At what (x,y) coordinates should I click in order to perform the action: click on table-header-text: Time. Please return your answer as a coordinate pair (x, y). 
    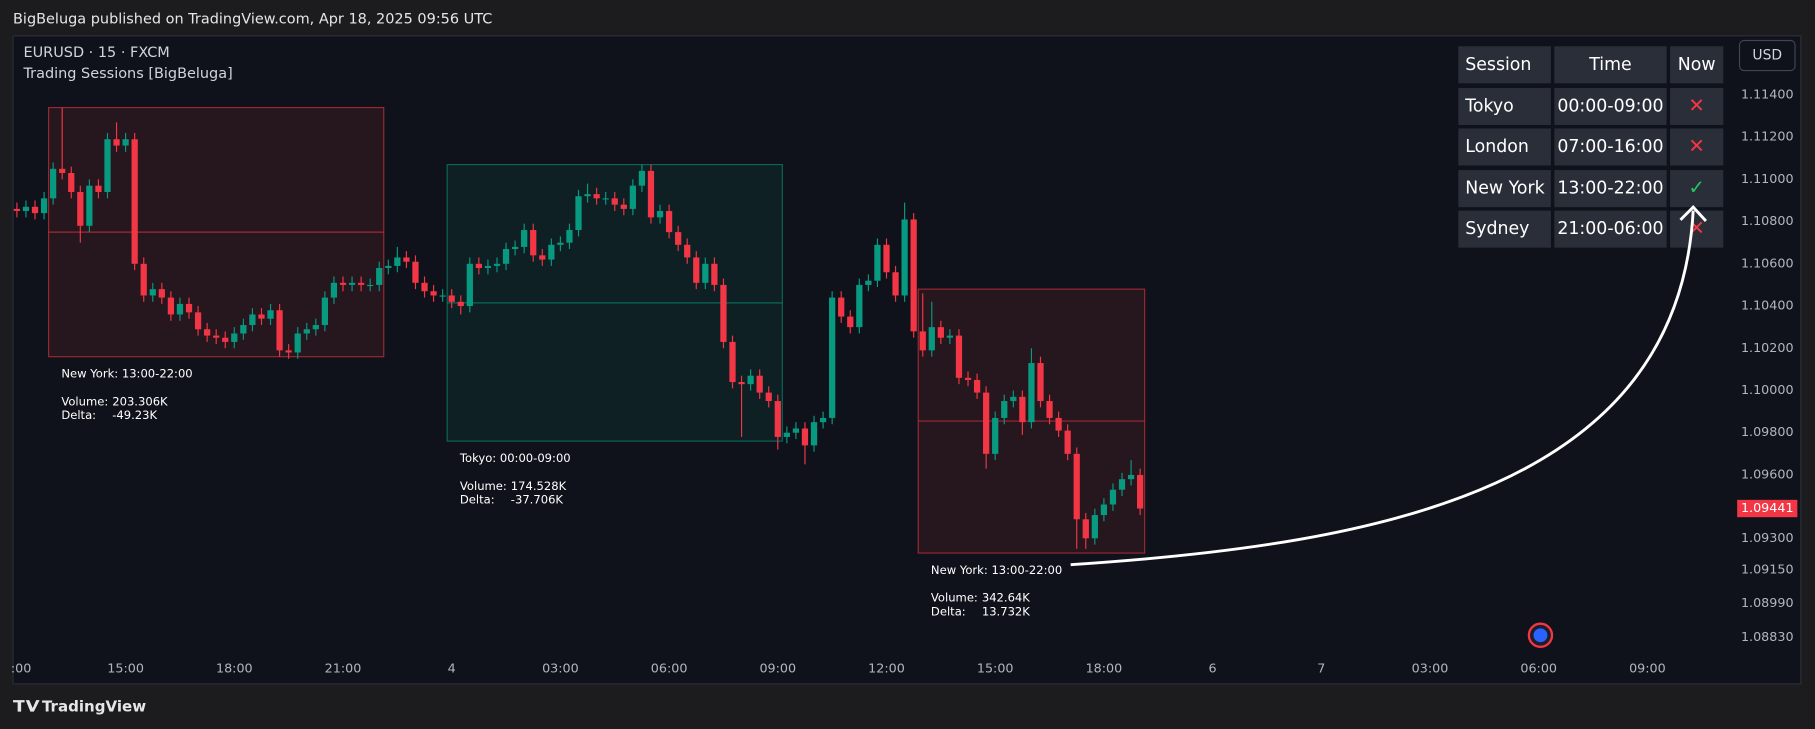
    Looking at the image, I should click on (1609, 65).